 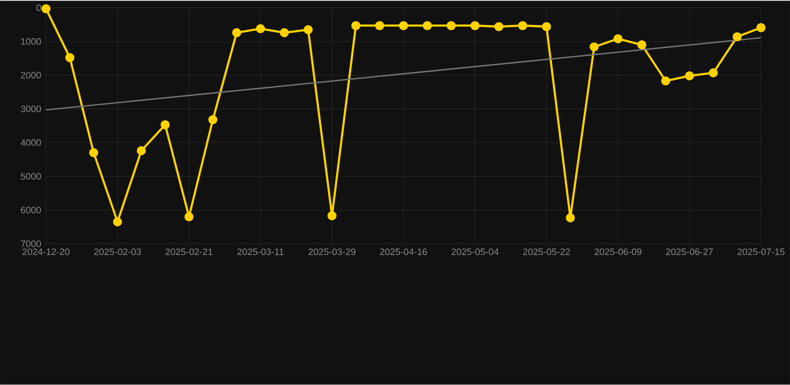 I want to click on x-tick-label: 2025-02-03, so click(x=117, y=252).